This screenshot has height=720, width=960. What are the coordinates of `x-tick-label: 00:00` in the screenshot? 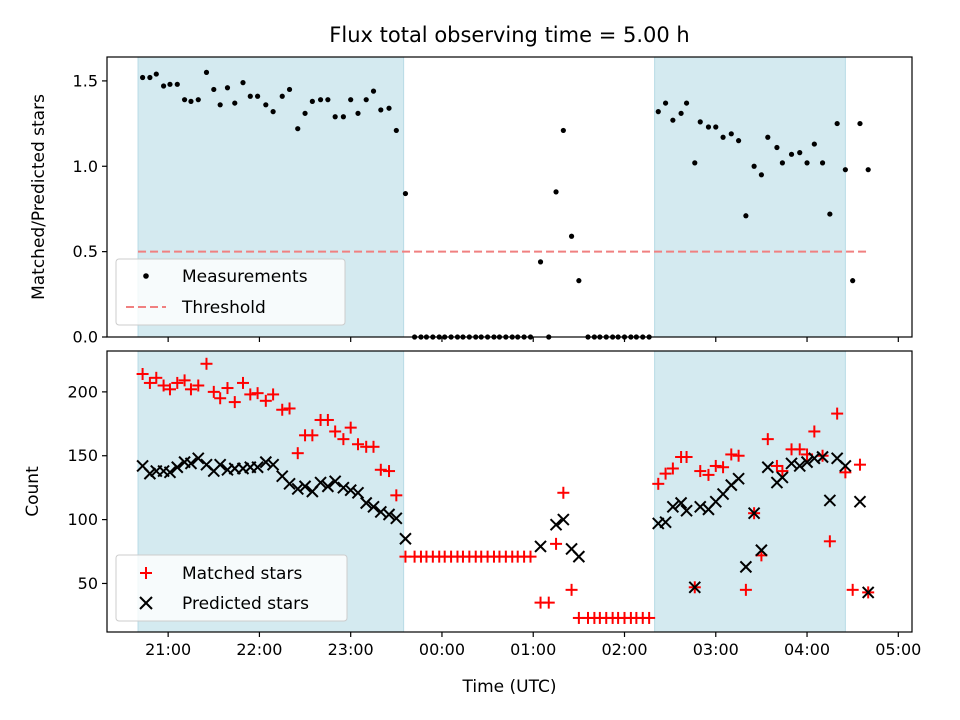 It's located at (442, 649).